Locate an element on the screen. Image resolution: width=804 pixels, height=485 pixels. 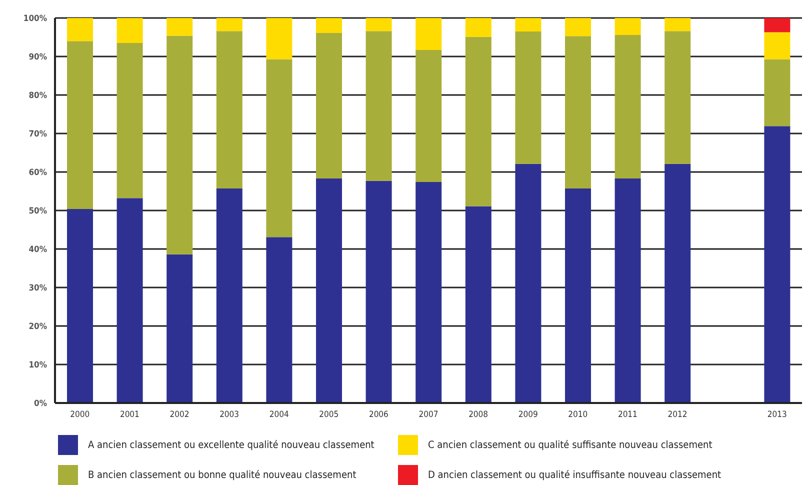
legend-label: B ancien classement ou bonne qualité nouveau classement is located at coordinates (222, 475).